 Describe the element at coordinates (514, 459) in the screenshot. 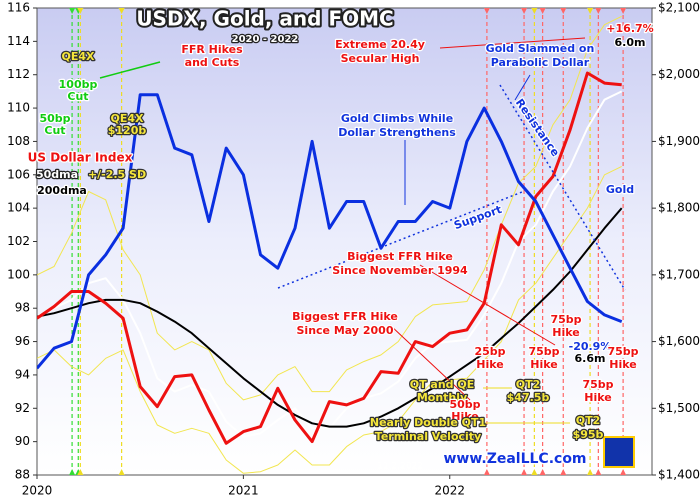

I see `watermark: www.ZealLLC.com` at that location.